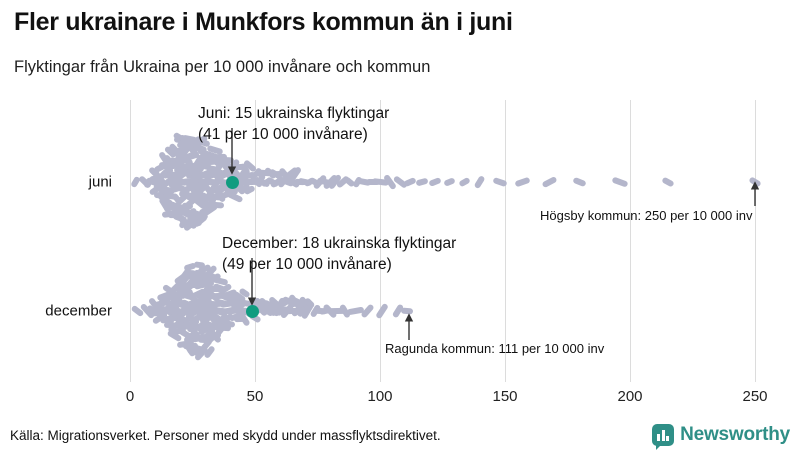 The image size is (800, 450). Describe the element at coordinates (495, 348) in the screenshot. I see `ragunda-callout: Ragunda kommun: 111 per 10 000 inv` at that location.